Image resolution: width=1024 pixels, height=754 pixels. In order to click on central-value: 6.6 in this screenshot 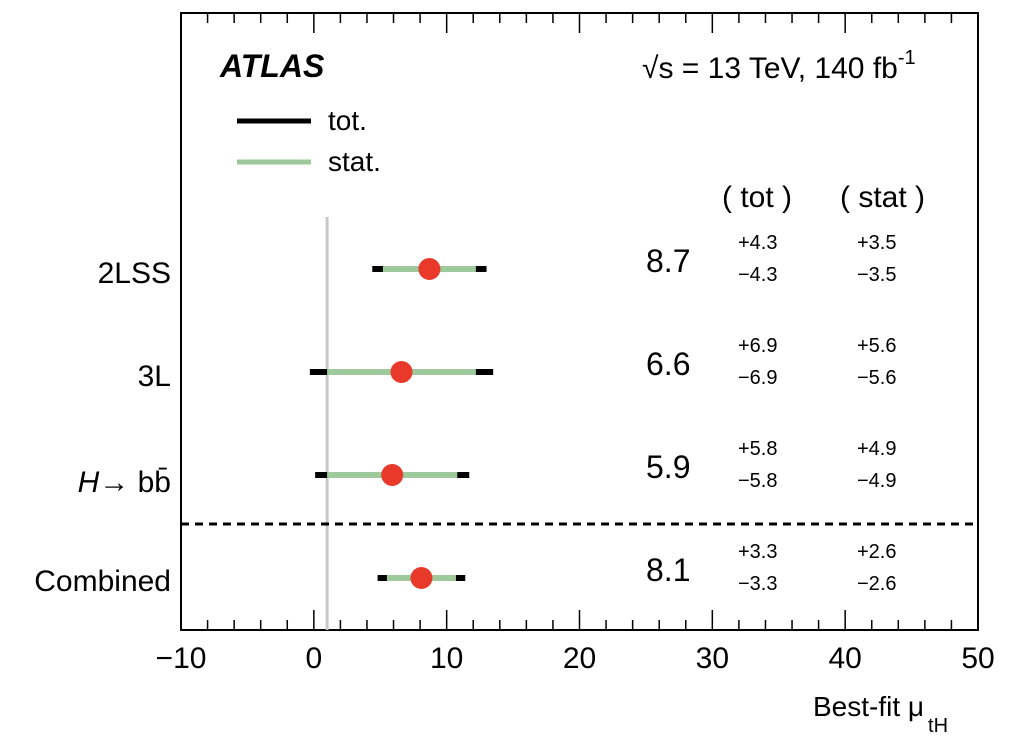, I will do `click(668, 364)`.